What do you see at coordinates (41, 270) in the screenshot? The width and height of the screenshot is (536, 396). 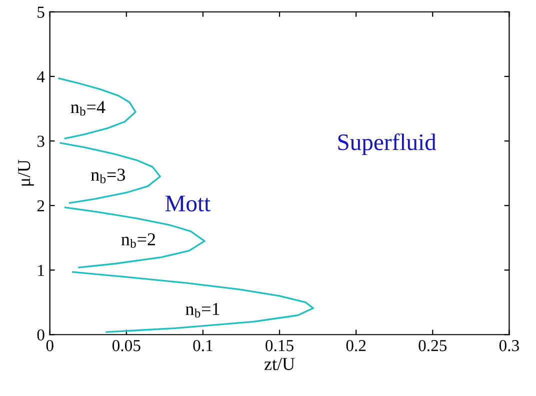 I see `y-tick-label: 1` at bounding box center [41, 270].